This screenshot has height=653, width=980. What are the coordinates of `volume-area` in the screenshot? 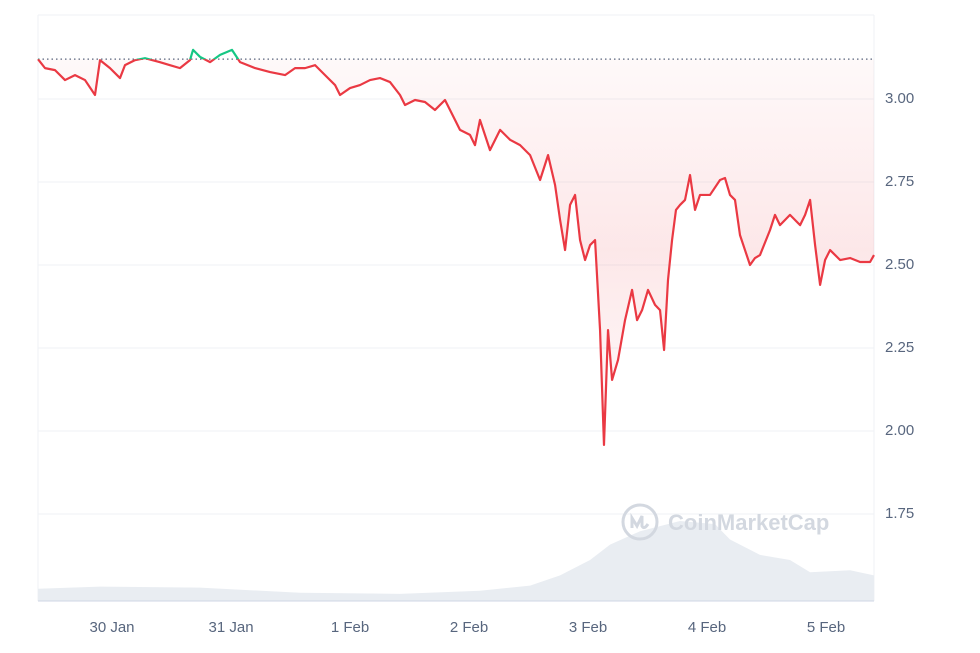 It's located at (456, 561).